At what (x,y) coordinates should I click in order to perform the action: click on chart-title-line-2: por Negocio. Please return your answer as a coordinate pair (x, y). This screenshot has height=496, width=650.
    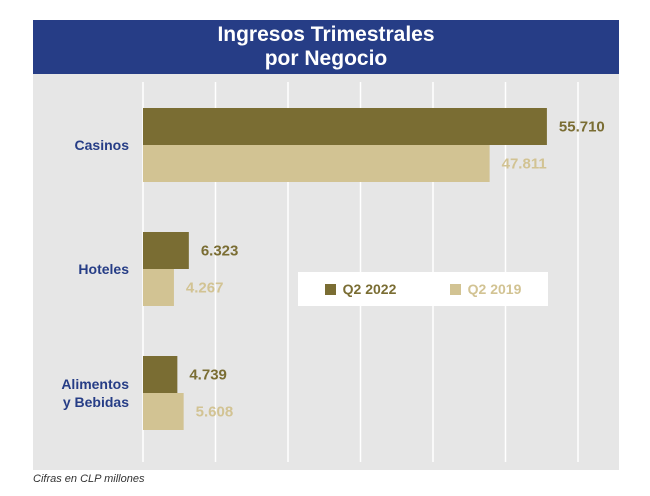
    Looking at the image, I should click on (326, 58).